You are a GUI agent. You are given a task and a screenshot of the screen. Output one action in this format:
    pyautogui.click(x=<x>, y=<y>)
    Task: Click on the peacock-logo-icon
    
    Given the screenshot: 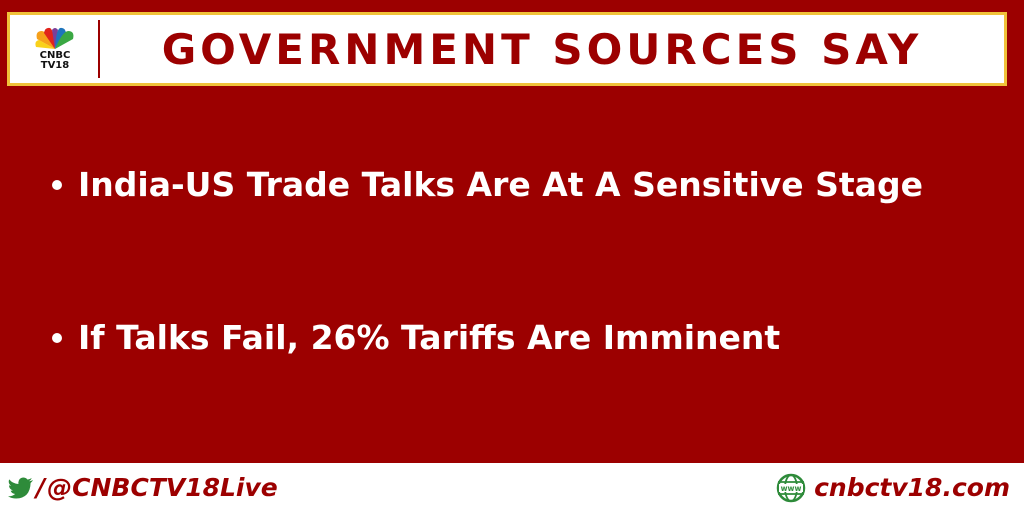 What is the action you would take?
    pyautogui.click(x=55, y=39)
    